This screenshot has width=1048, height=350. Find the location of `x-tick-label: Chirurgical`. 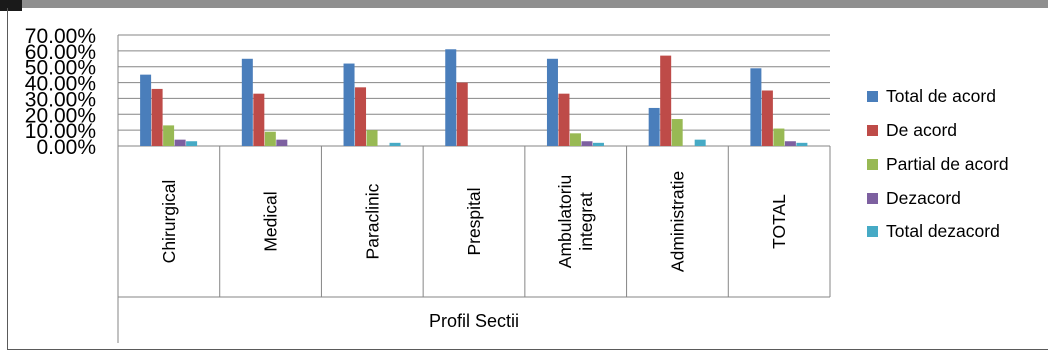

x-tick-label: Chirurgical is located at coordinates (169, 222).